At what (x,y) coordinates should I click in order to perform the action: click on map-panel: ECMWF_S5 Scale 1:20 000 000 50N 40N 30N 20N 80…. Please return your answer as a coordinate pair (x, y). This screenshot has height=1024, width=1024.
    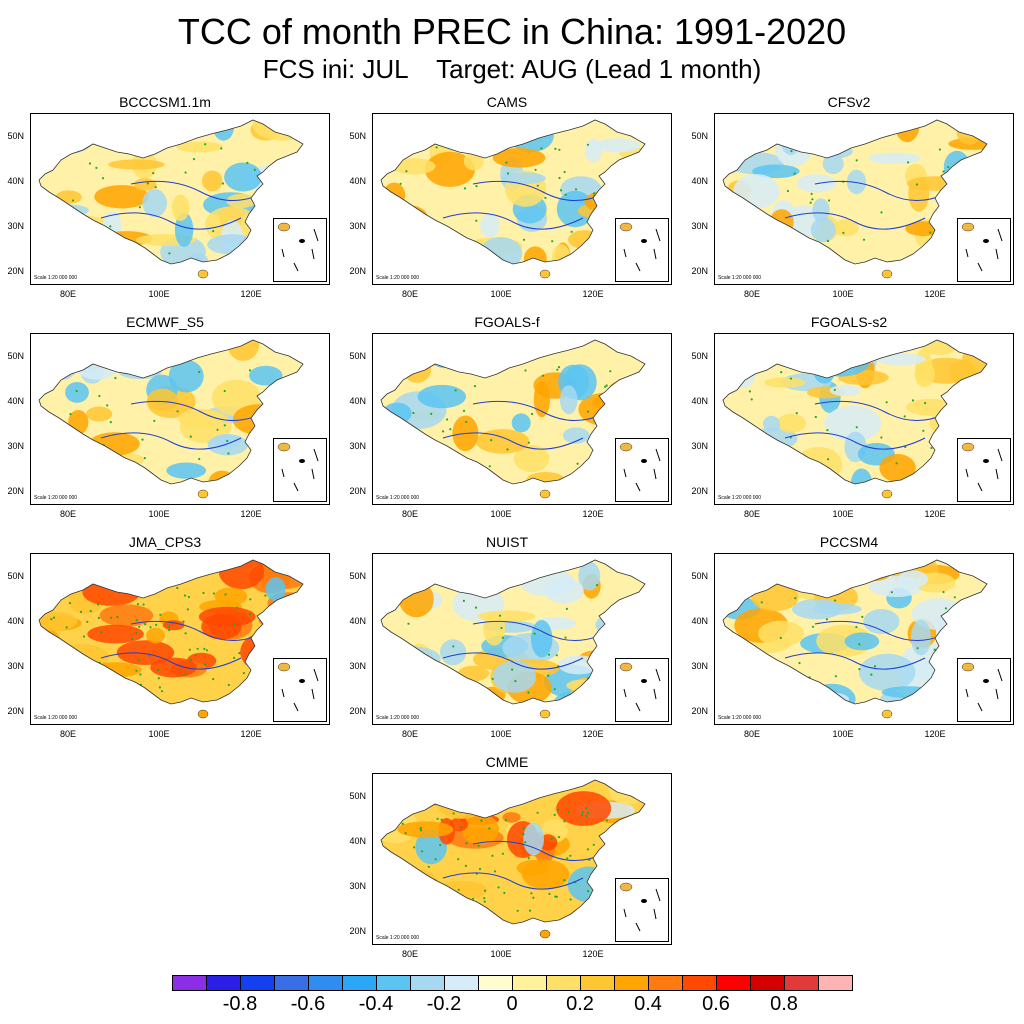
    Looking at the image, I should click on (165, 420).